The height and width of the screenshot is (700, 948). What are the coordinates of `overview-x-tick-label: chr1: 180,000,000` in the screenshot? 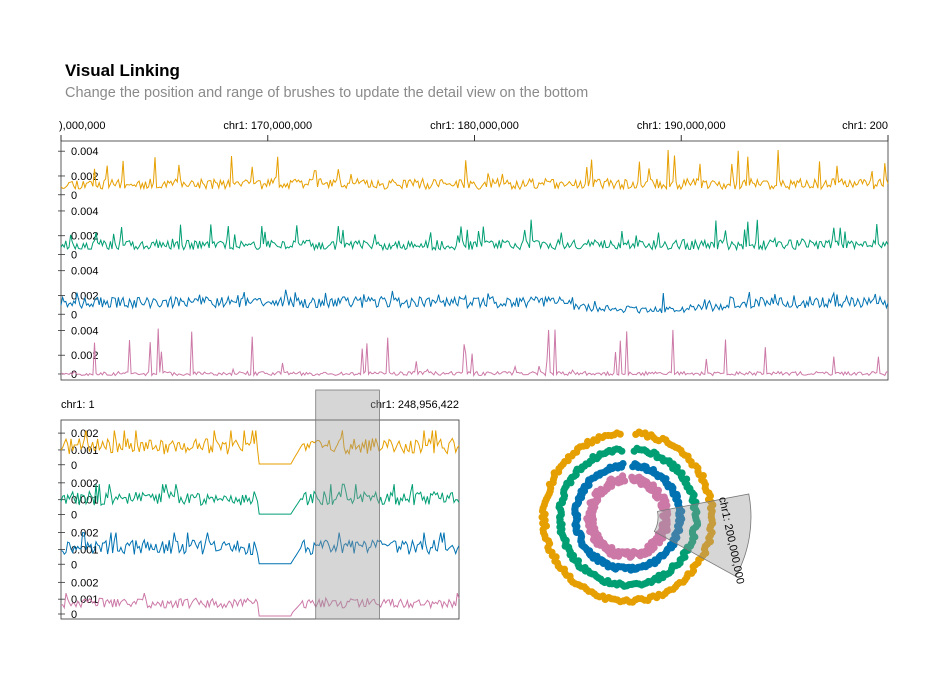 It's located at (474, 126).